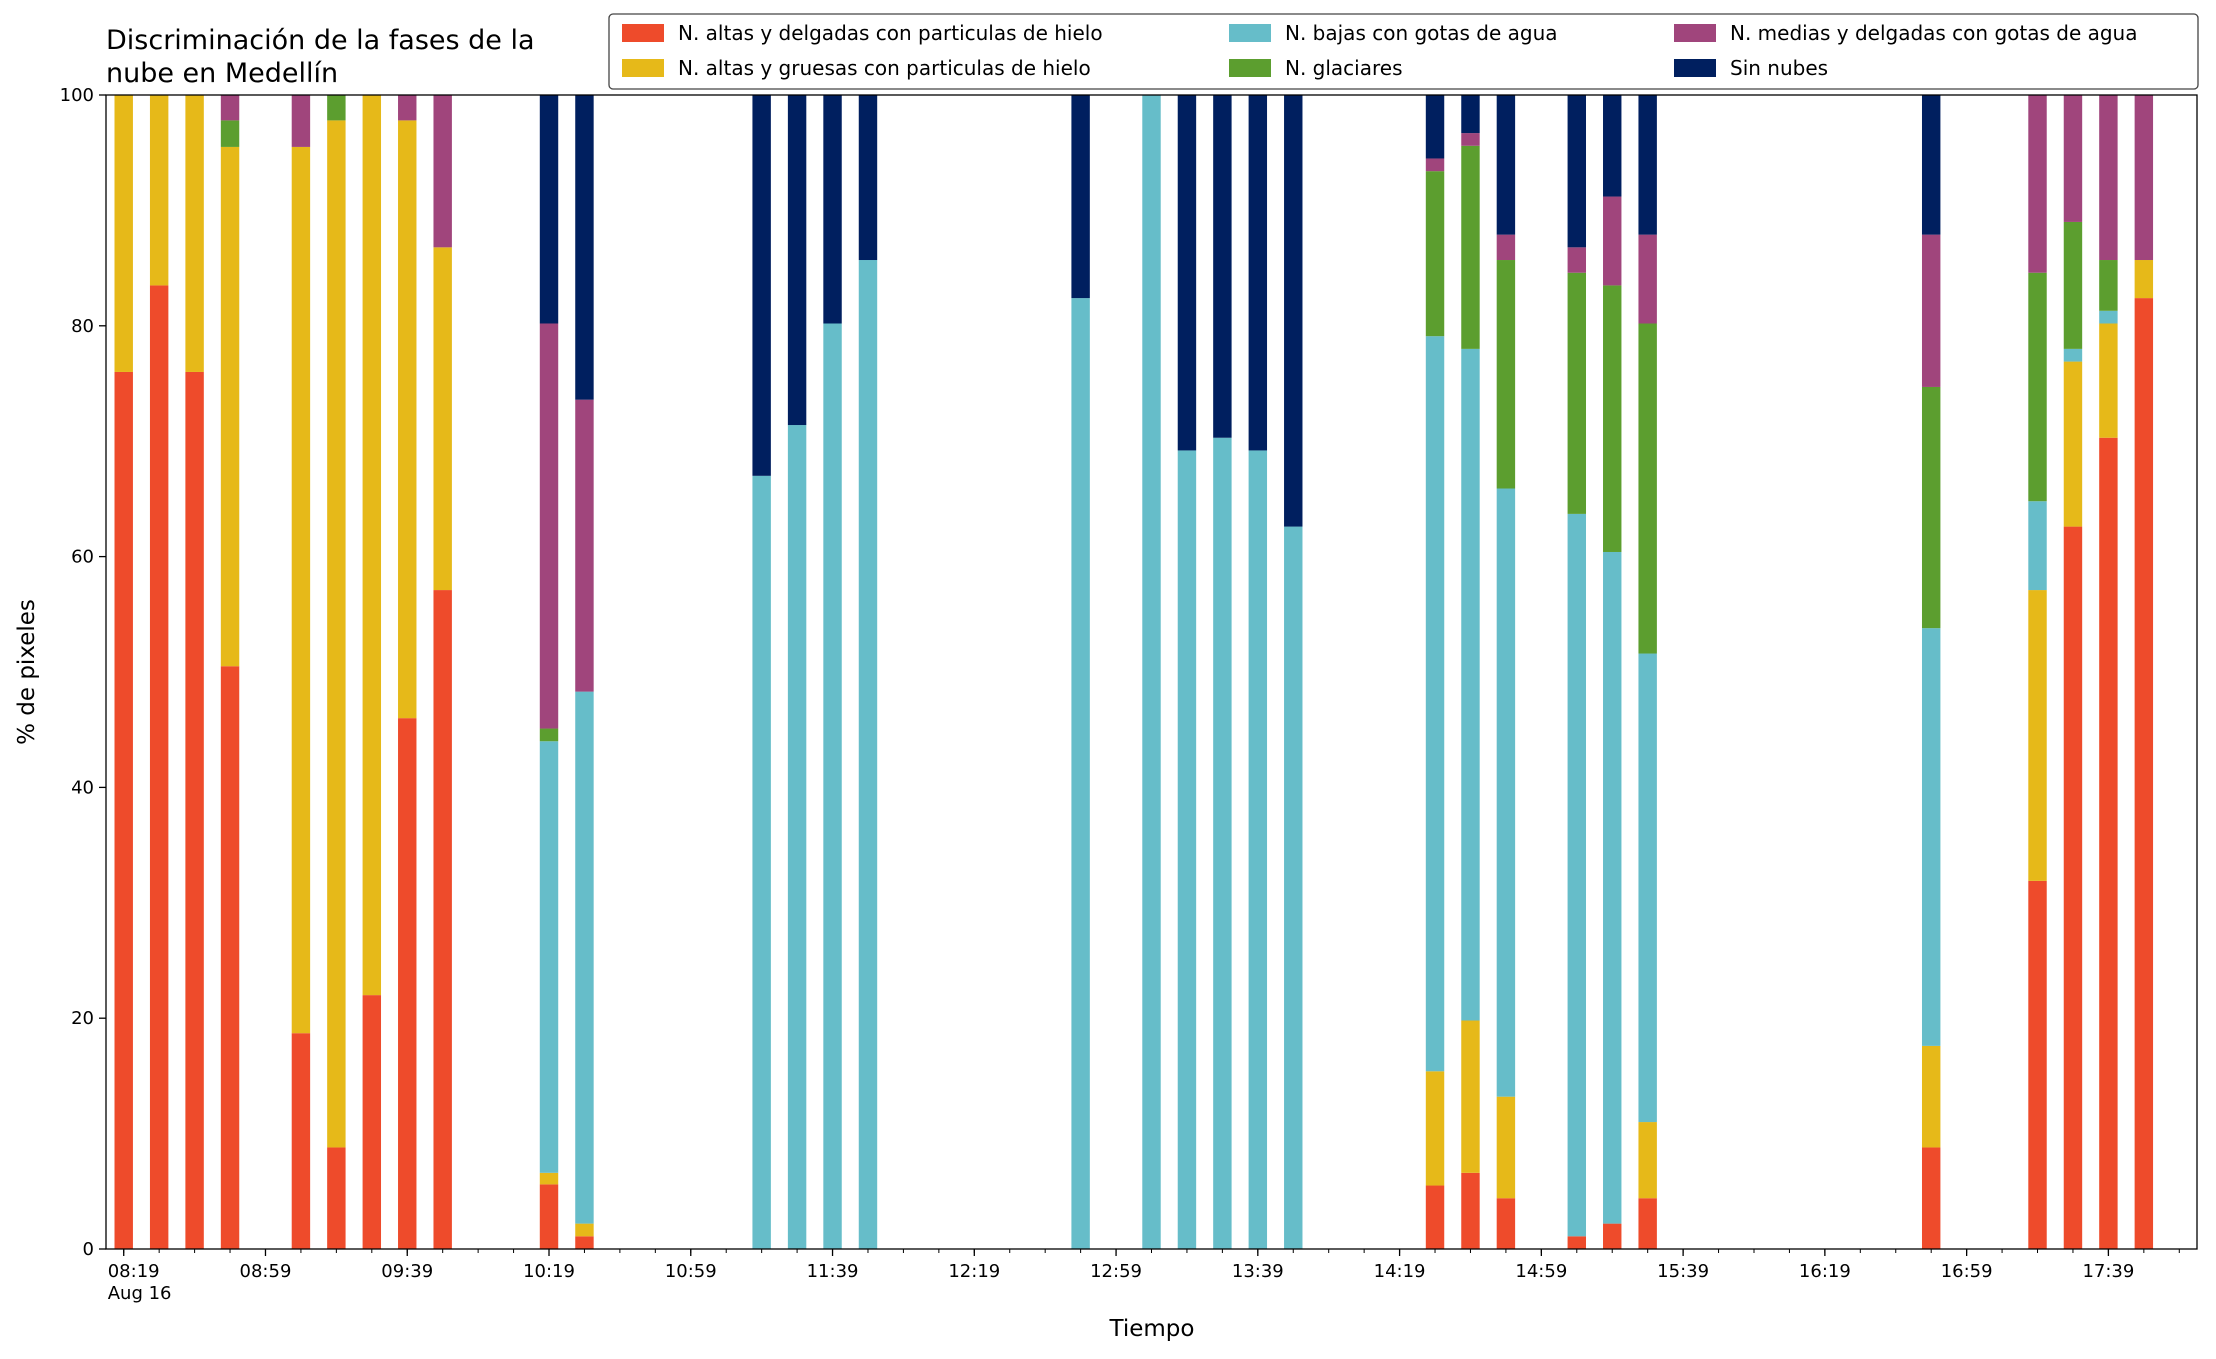 The image size is (2216, 1359). I want to click on legend-label: N. medias y delgadas con gotas de agua, so click(1934, 33).